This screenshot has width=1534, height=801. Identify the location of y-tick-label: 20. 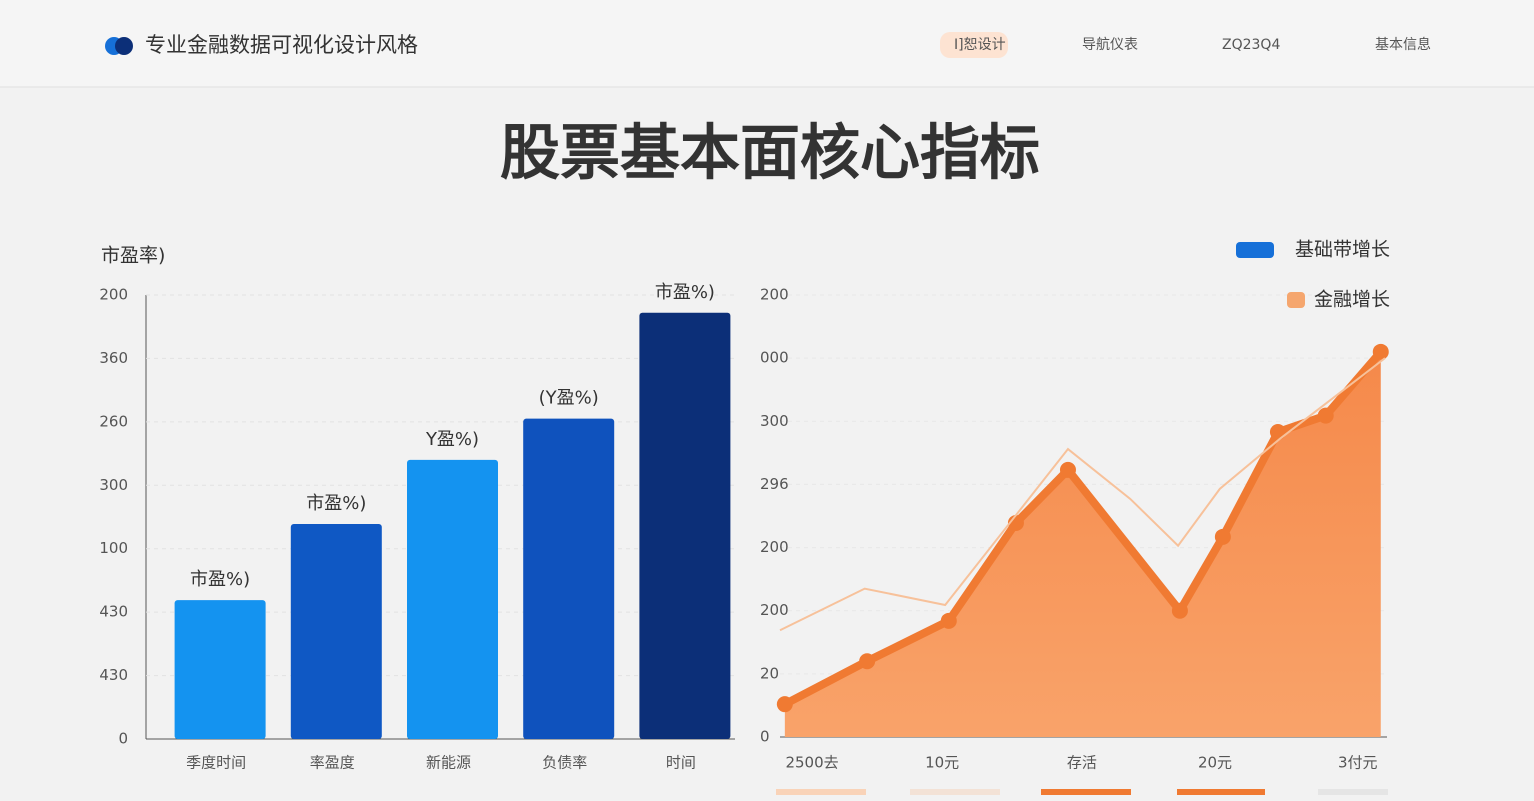
(769, 673).